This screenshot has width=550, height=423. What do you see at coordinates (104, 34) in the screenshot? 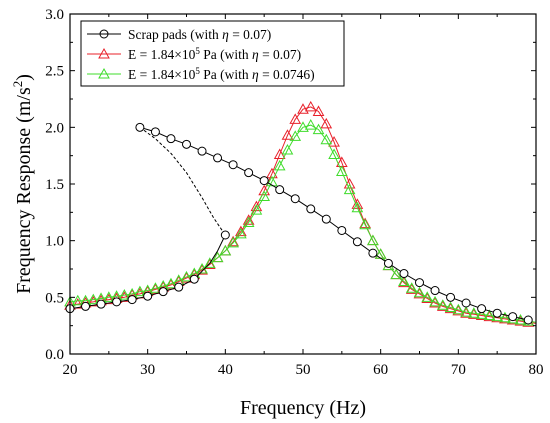
I see `legend-marker-circle` at bounding box center [104, 34].